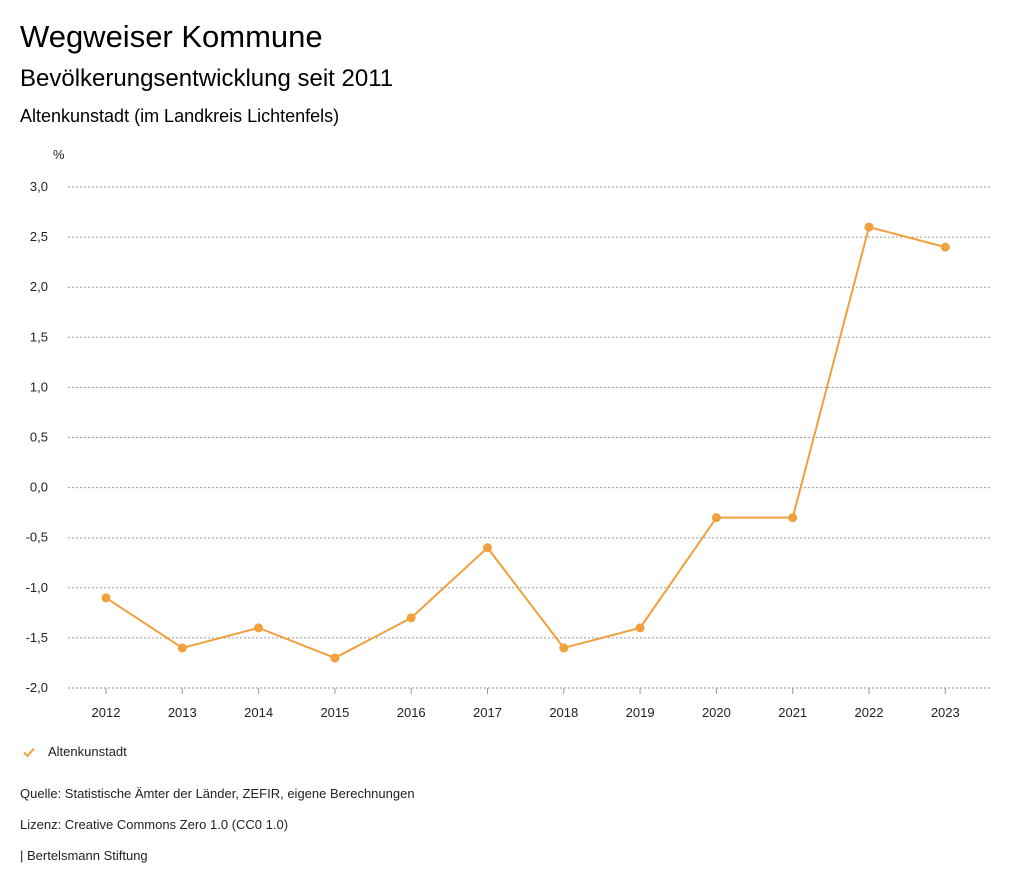  What do you see at coordinates (84, 855) in the screenshot?
I see `brand-note: | Bertelsmann Stiftung` at bounding box center [84, 855].